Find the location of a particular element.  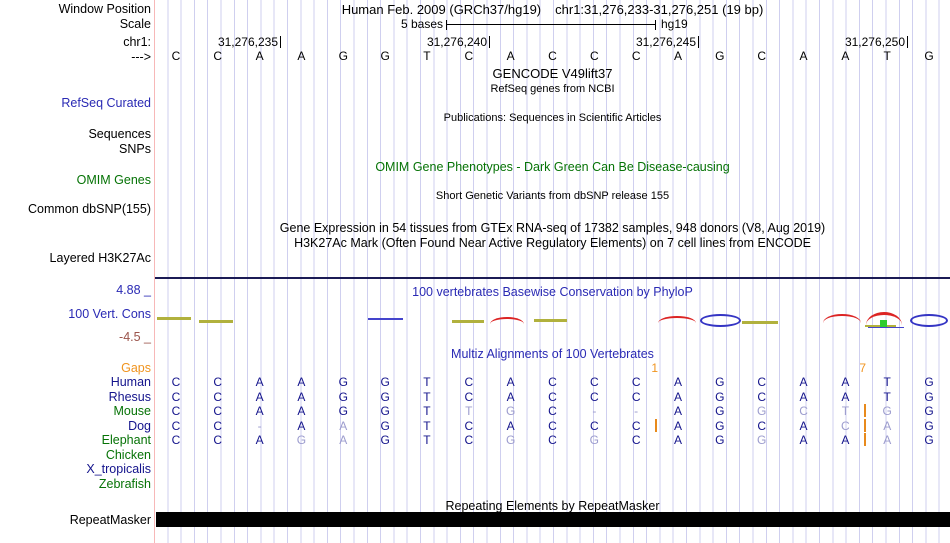

species-label-mouse: Mouse is located at coordinates (132, 411).